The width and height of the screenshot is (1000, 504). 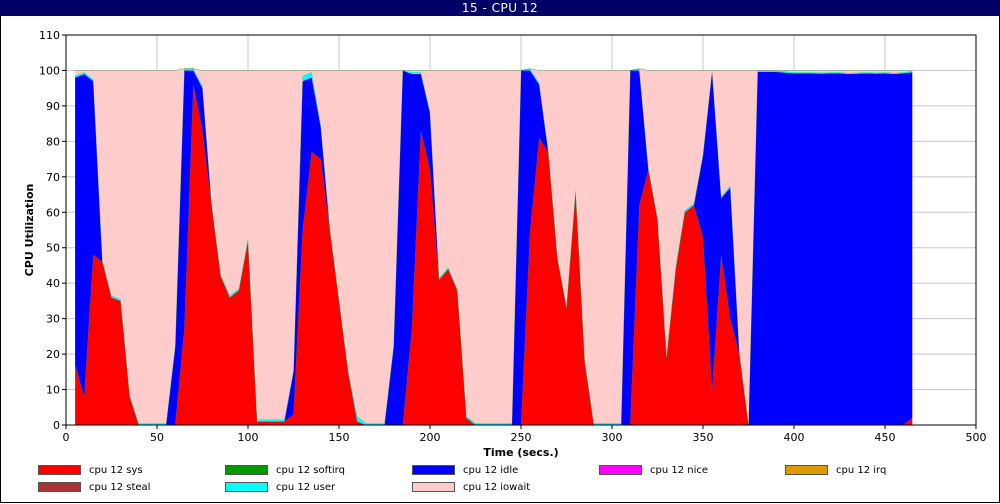 What do you see at coordinates (497, 487) in the screenshot?
I see `legend-label: cpu 12 iowait` at bounding box center [497, 487].